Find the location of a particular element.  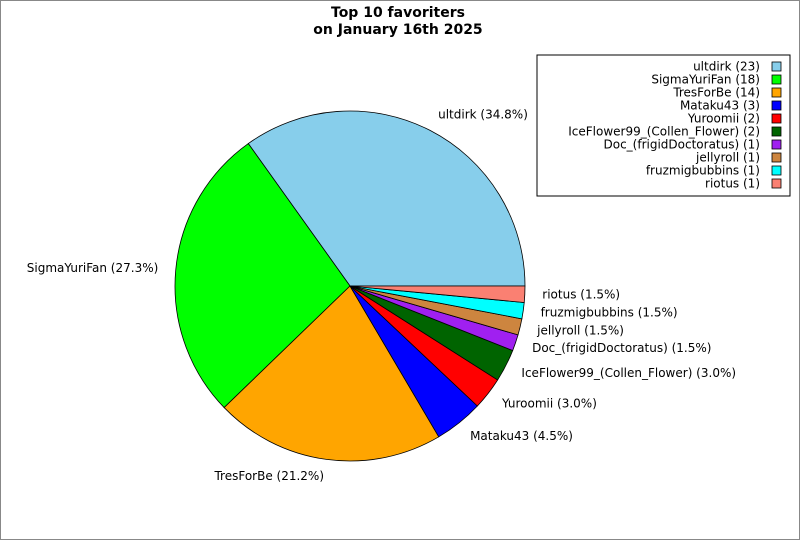

slice-label: Mataku43 (4.5%) is located at coordinates (521, 436).